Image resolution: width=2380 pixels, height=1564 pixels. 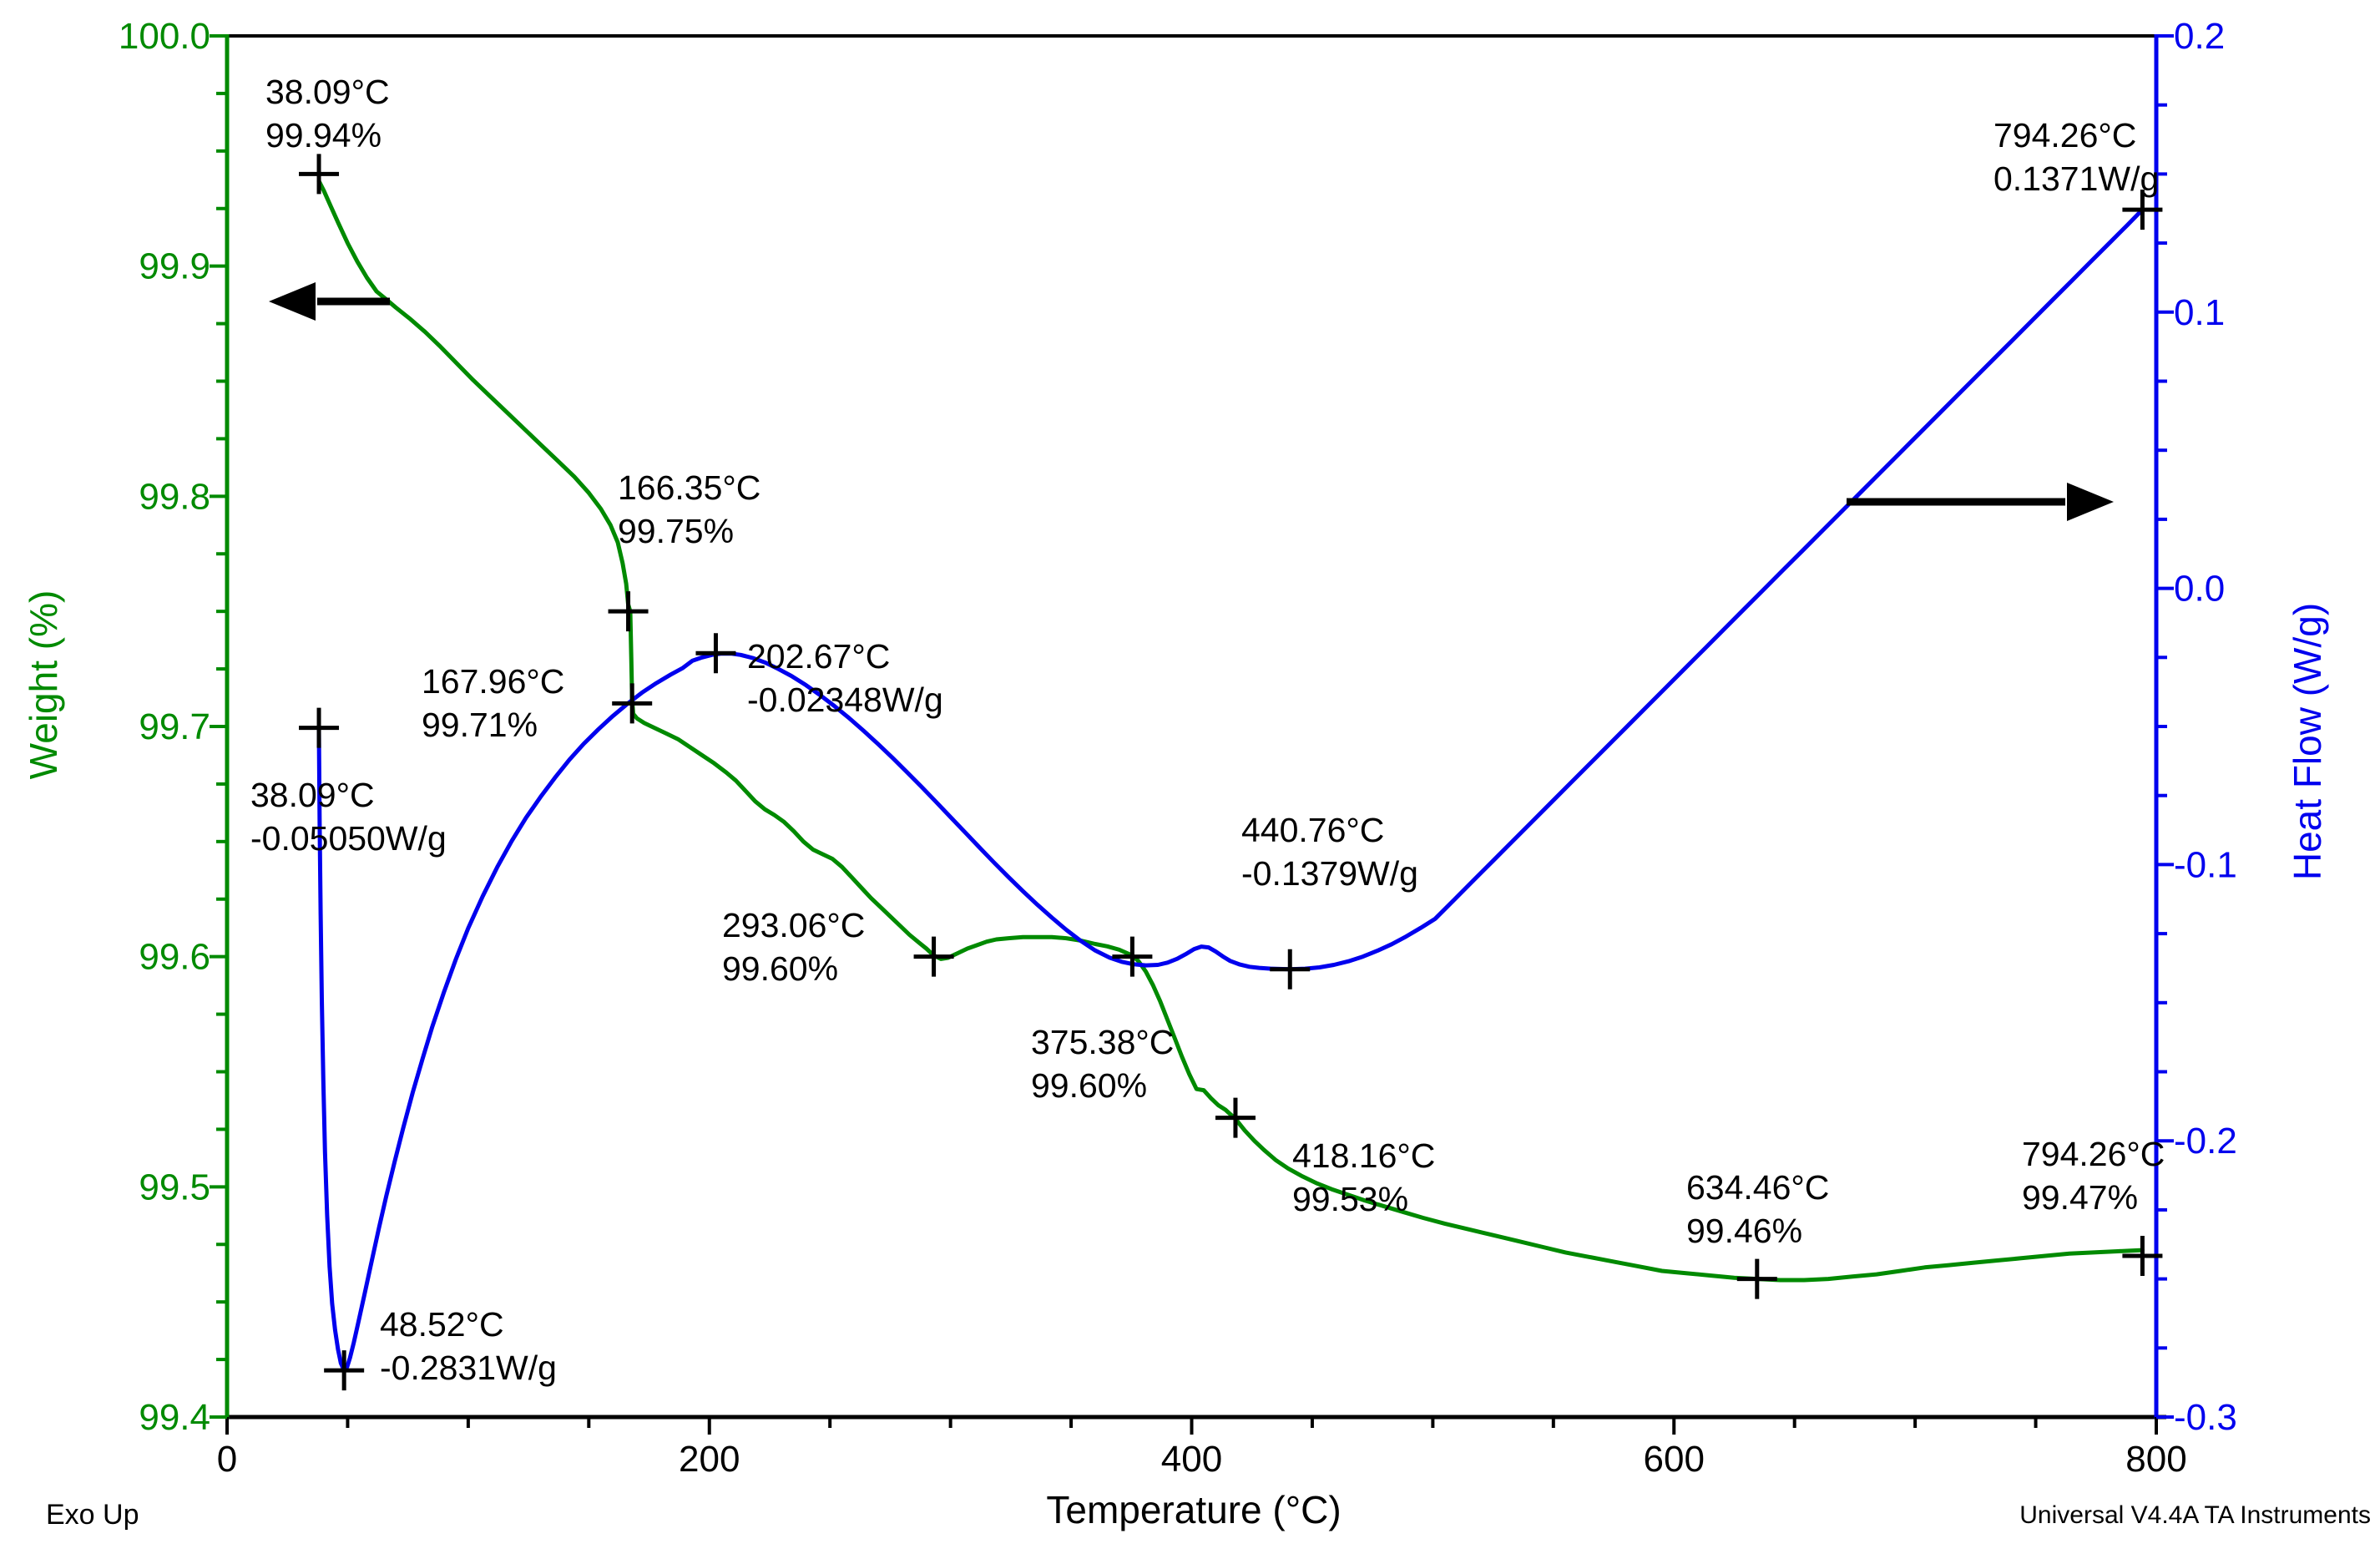 What do you see at coordinates (174, 266) in the screenshot?
I see `left-tick-label: 99.9` at bounding box center [174, 266].